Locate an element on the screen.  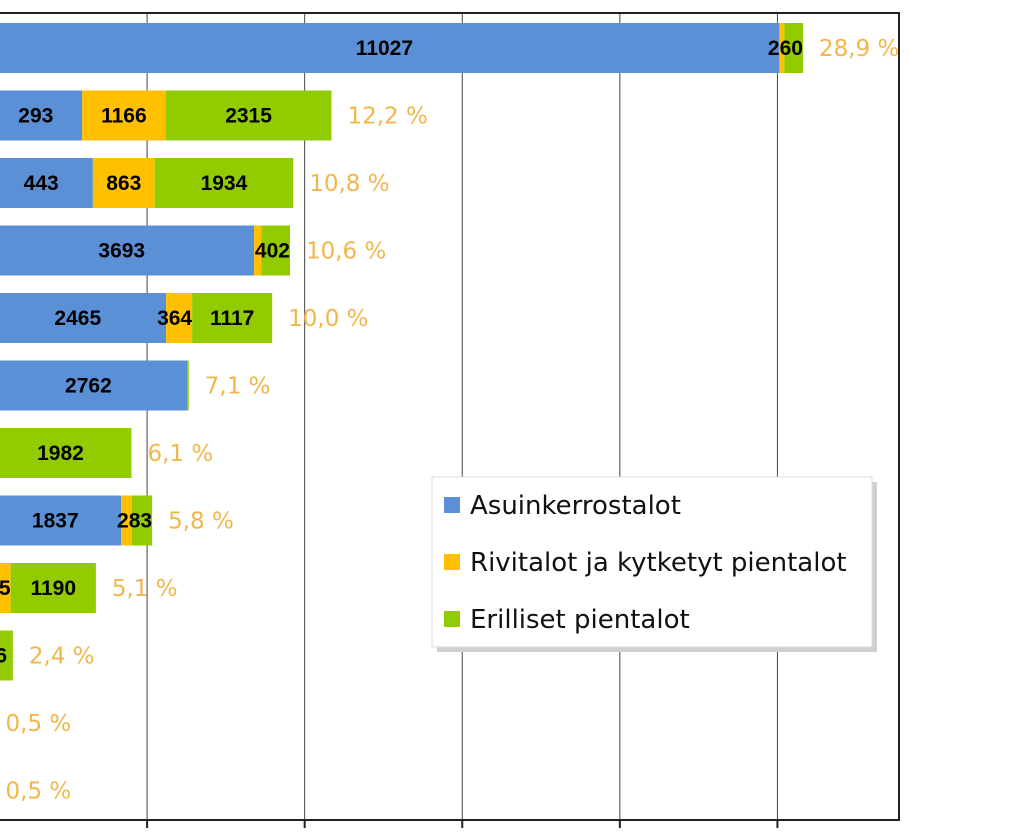
bar-segment-r3-s0 is located at coordinates (127, 250).